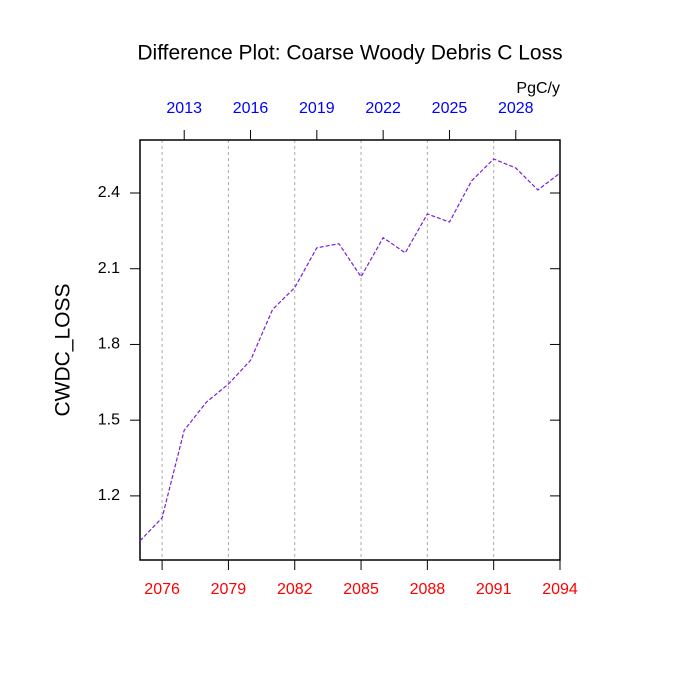 This screenshot has height=700, width=700. What do you see at coordinates (516, 108) in the screenshot?
I see `x2-tick-label: 2028` at bounding box center [516, 108].